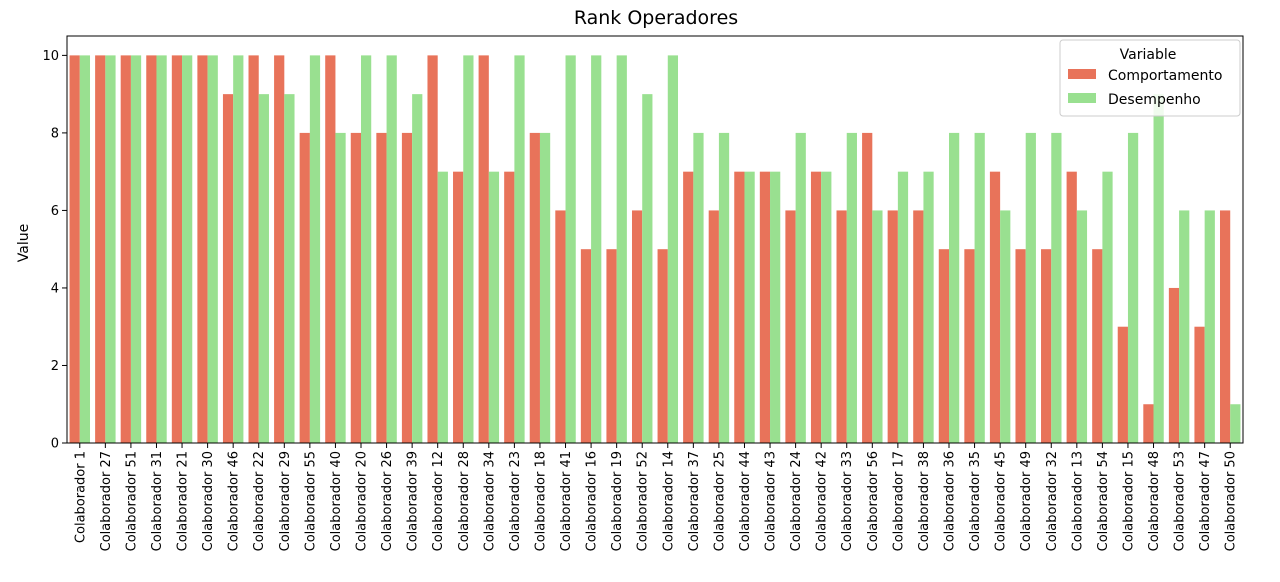  What do you see at coordinates (55, 211) in the screenshot?
I see `y-tick-label: 6` at bounding box center [55, 211].